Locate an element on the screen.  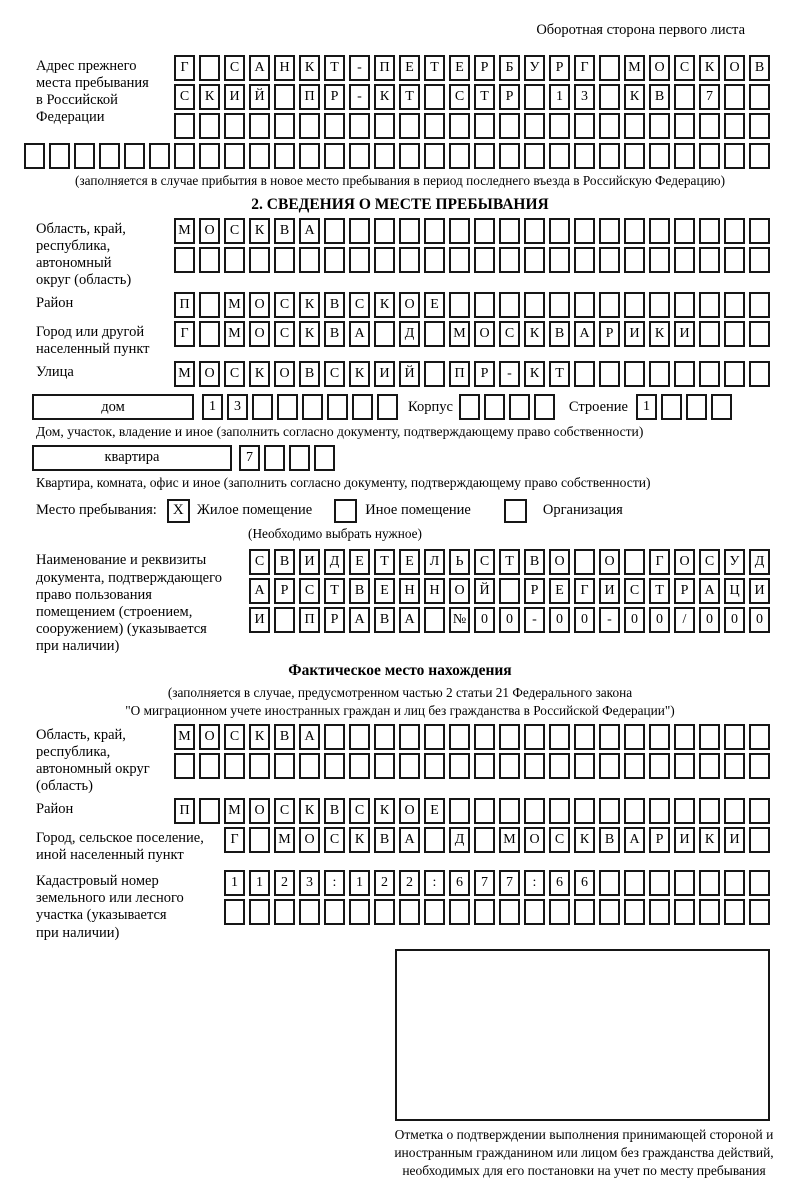
char-cell: 0 is located at coordinates (634, 620).